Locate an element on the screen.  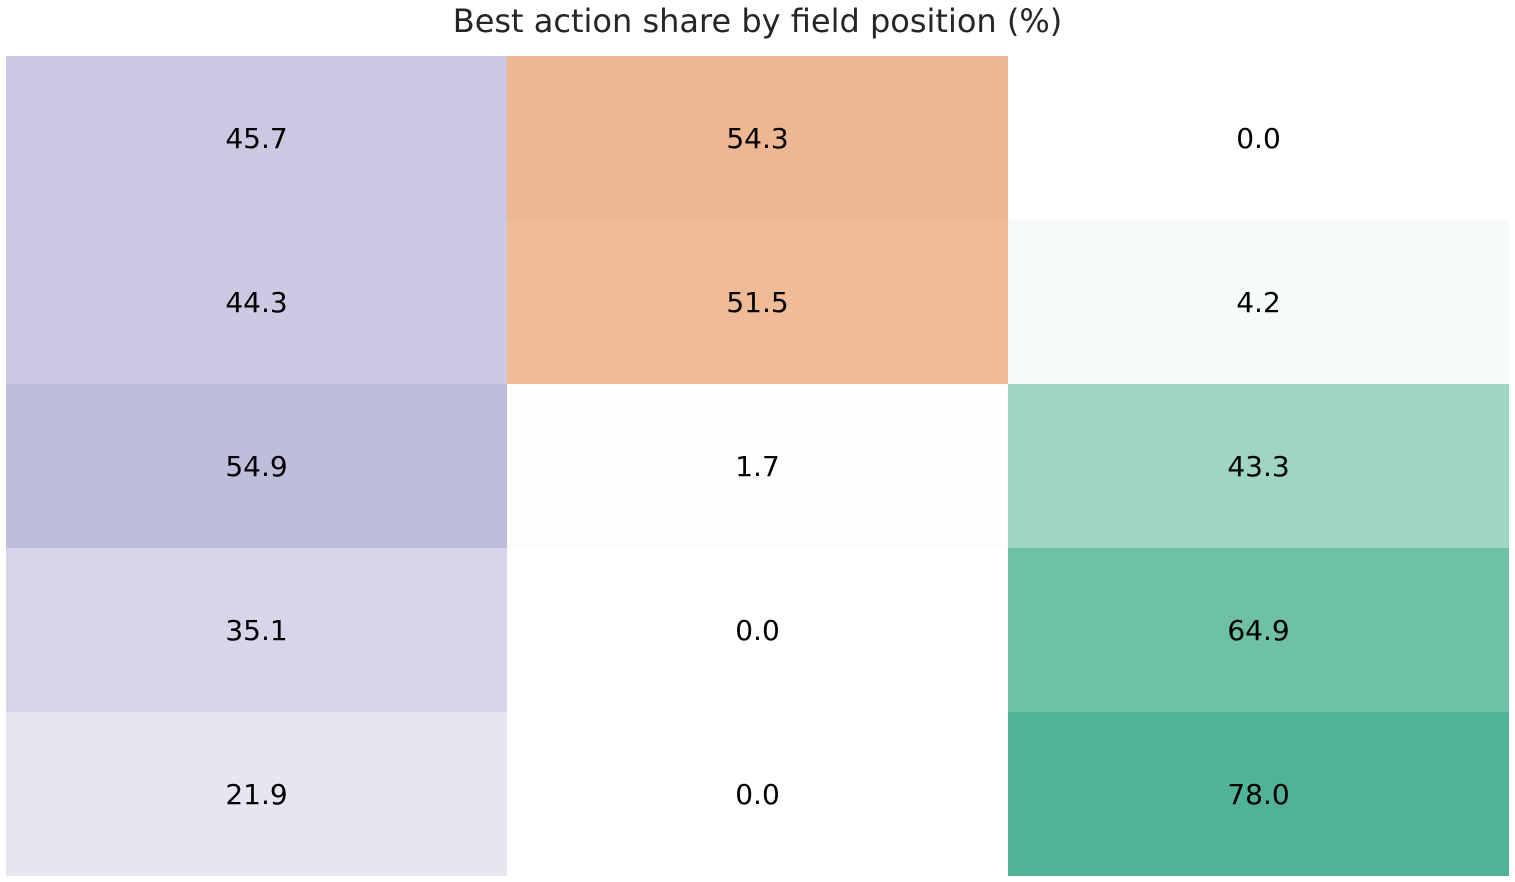
cell-value-label: 21.9 is located at coordinates (256, 794).